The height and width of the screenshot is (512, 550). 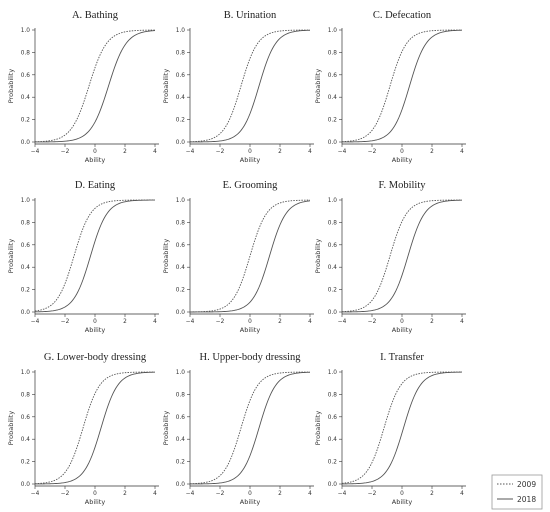 What do you see at coordinates (526, 484) in the screenshot?
I see `legend-label-2009: 2009` at bounding box center [526, 484].